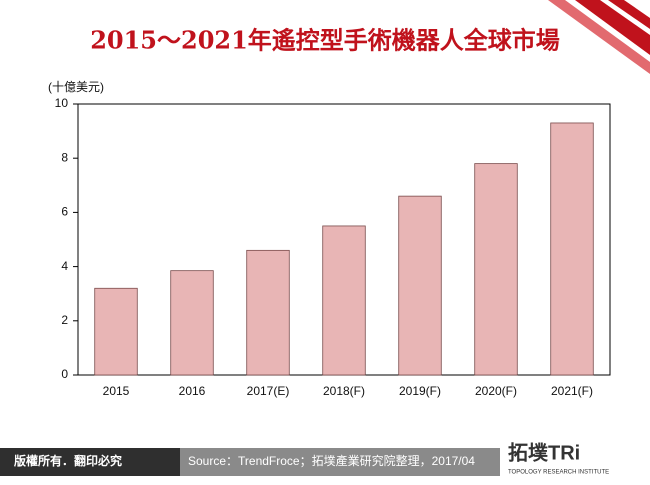  I want to click on y-tick-label: 10, so click(62, 103).